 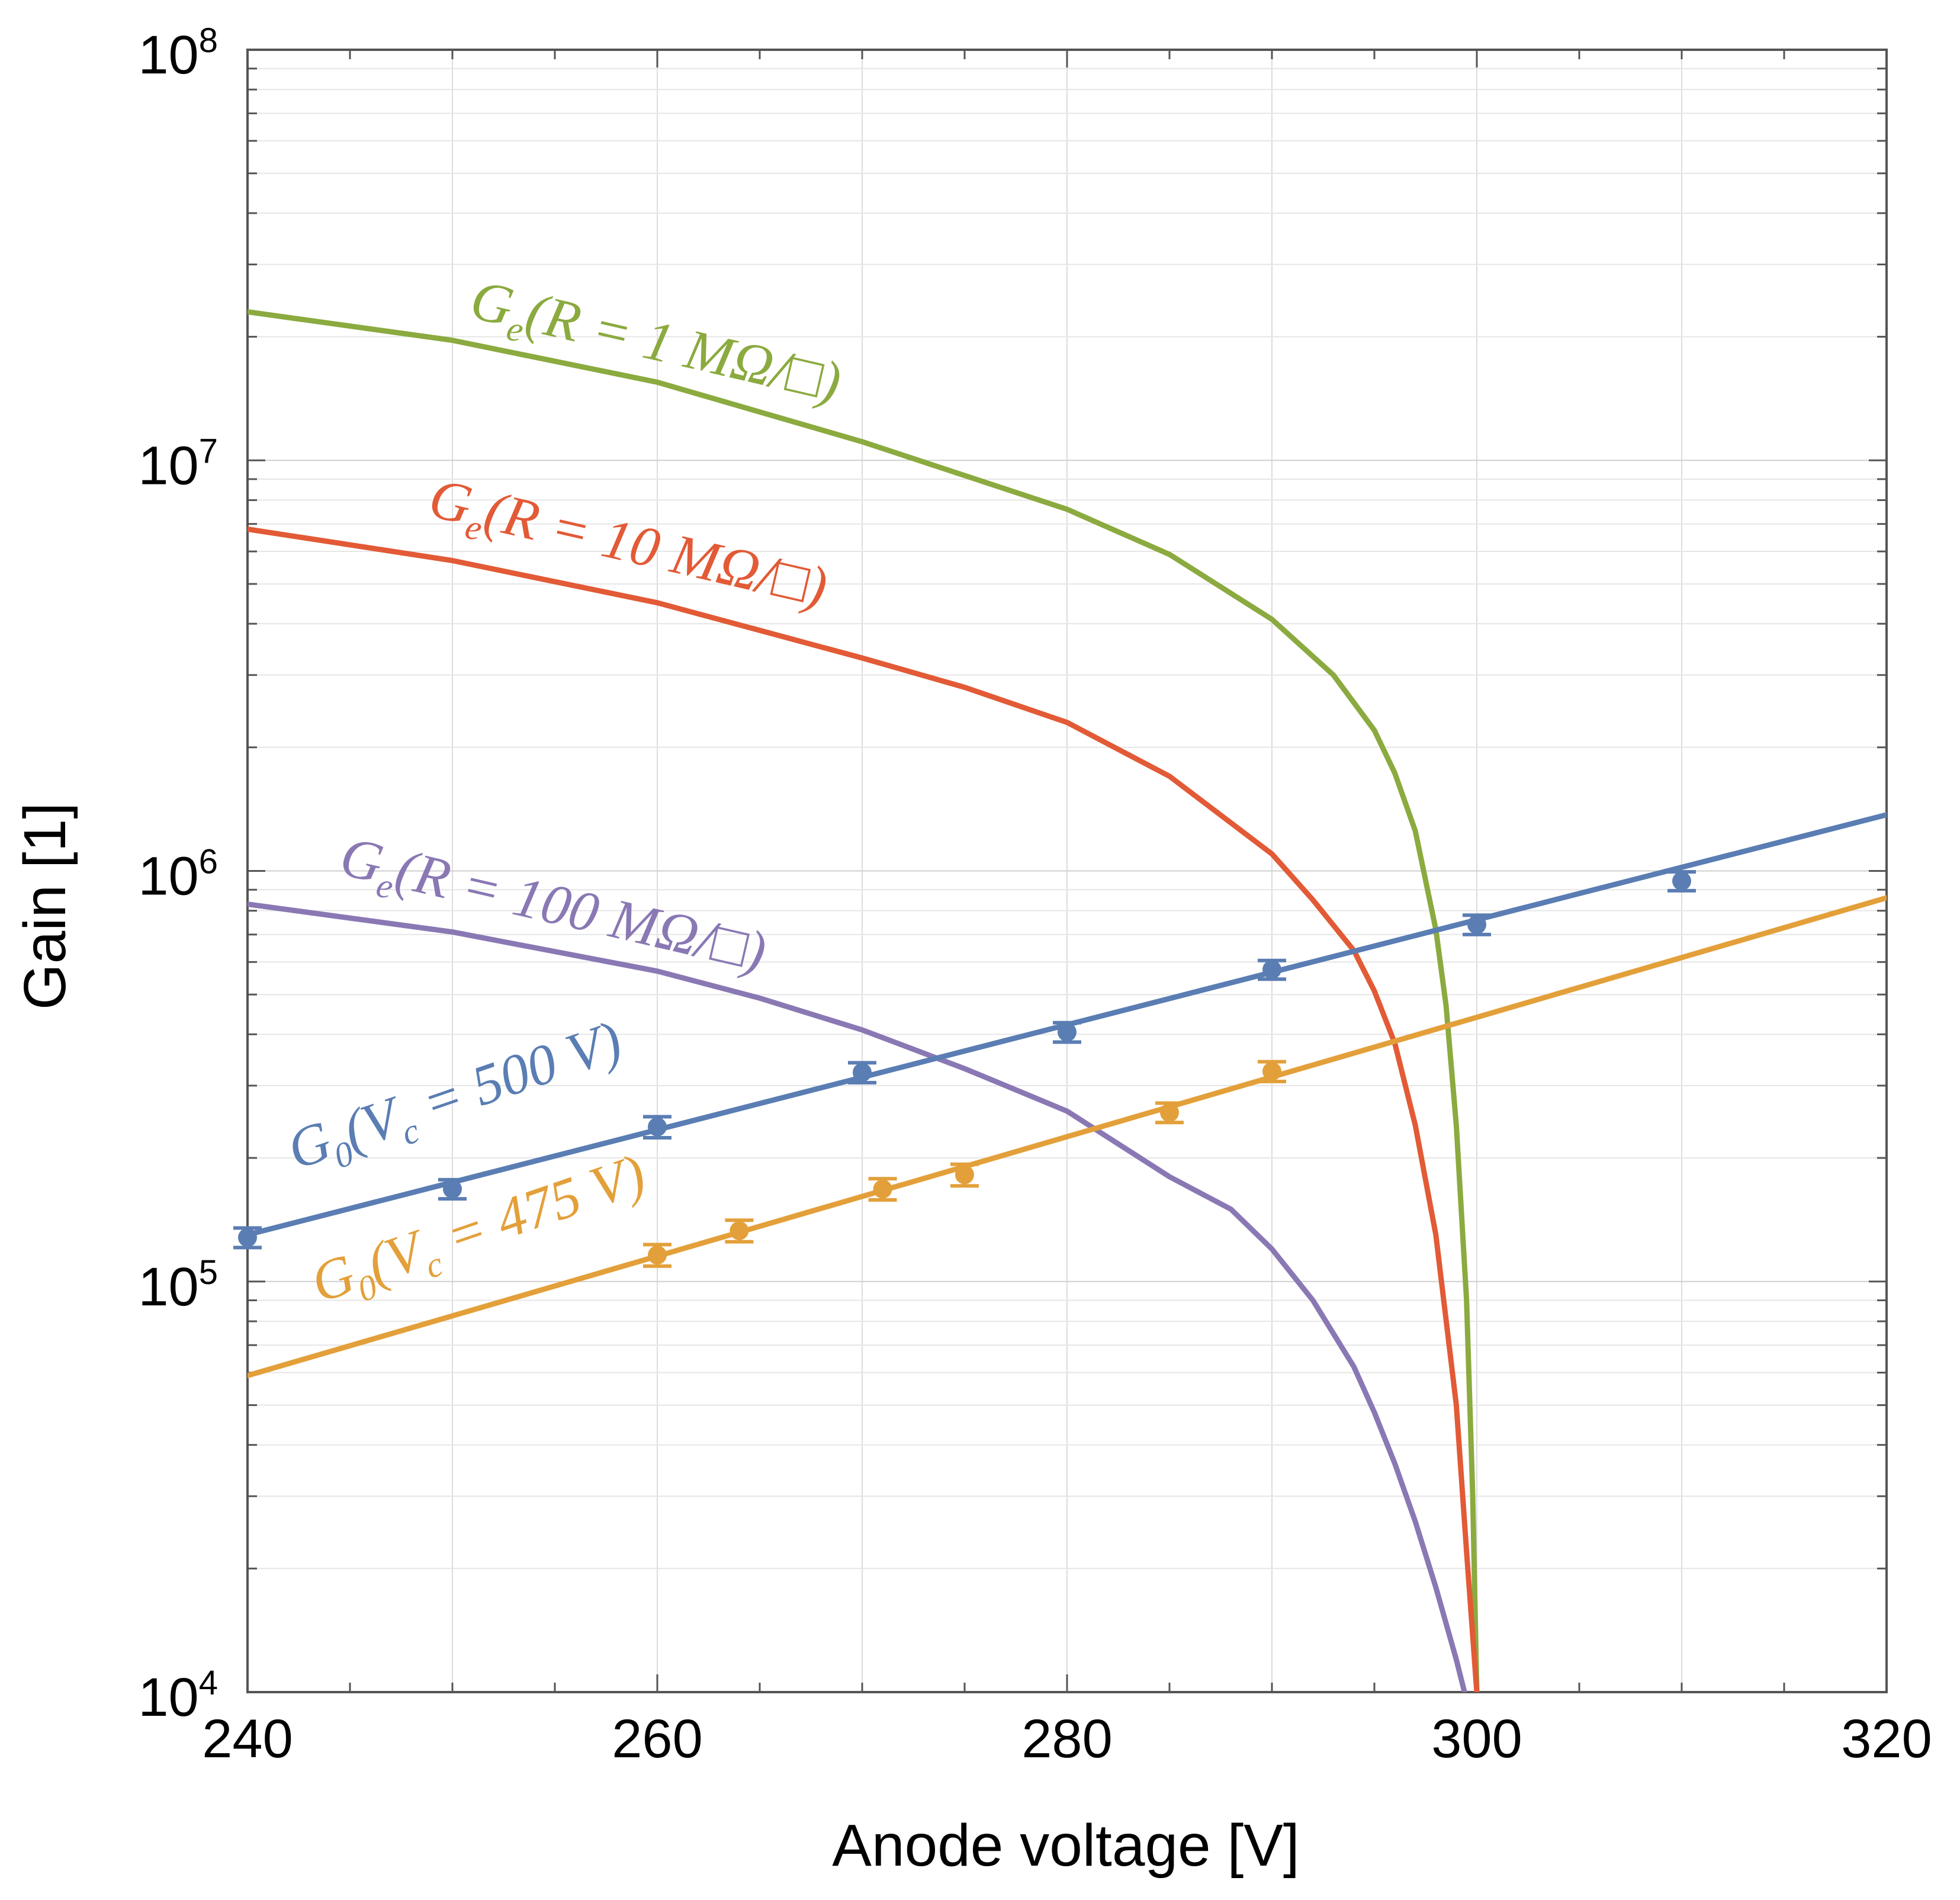 What do you see at coordinates (45, 907) in the screenshot?
I see `y-axis-title: Gain [1]` at bounding box center [45, 907].